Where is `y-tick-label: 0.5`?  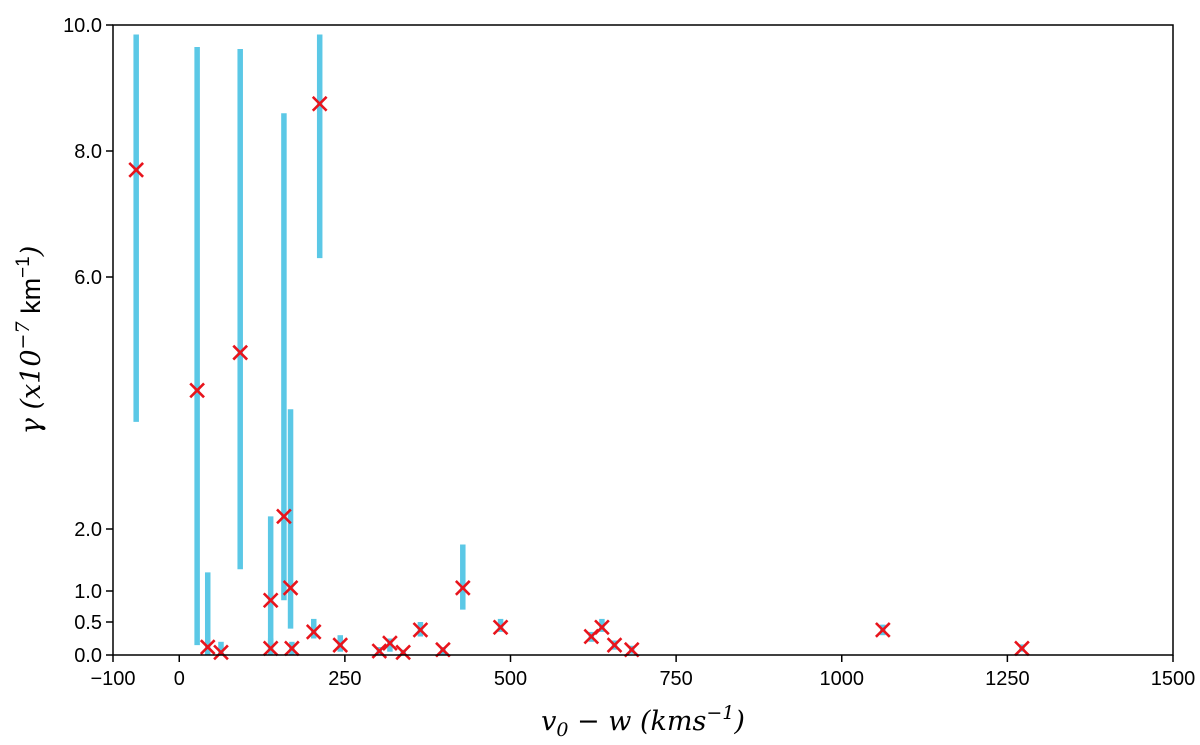 y-tick-label: 0.5 is located at coordinates (88, 623).